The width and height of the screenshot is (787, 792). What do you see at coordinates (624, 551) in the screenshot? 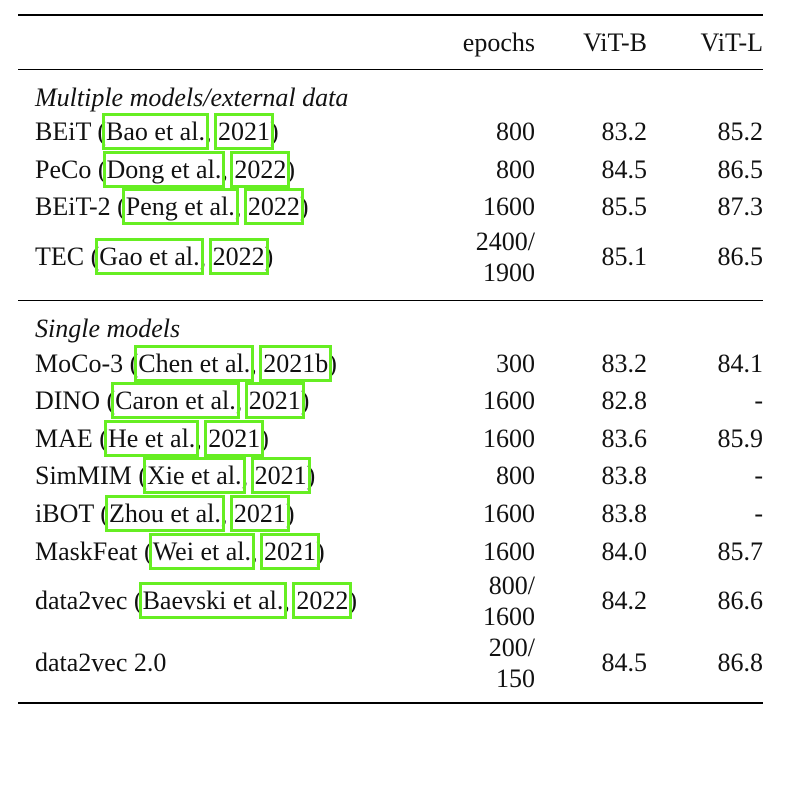
I see `vit-b-cell: 84.0` at bounding box center [624, 551].